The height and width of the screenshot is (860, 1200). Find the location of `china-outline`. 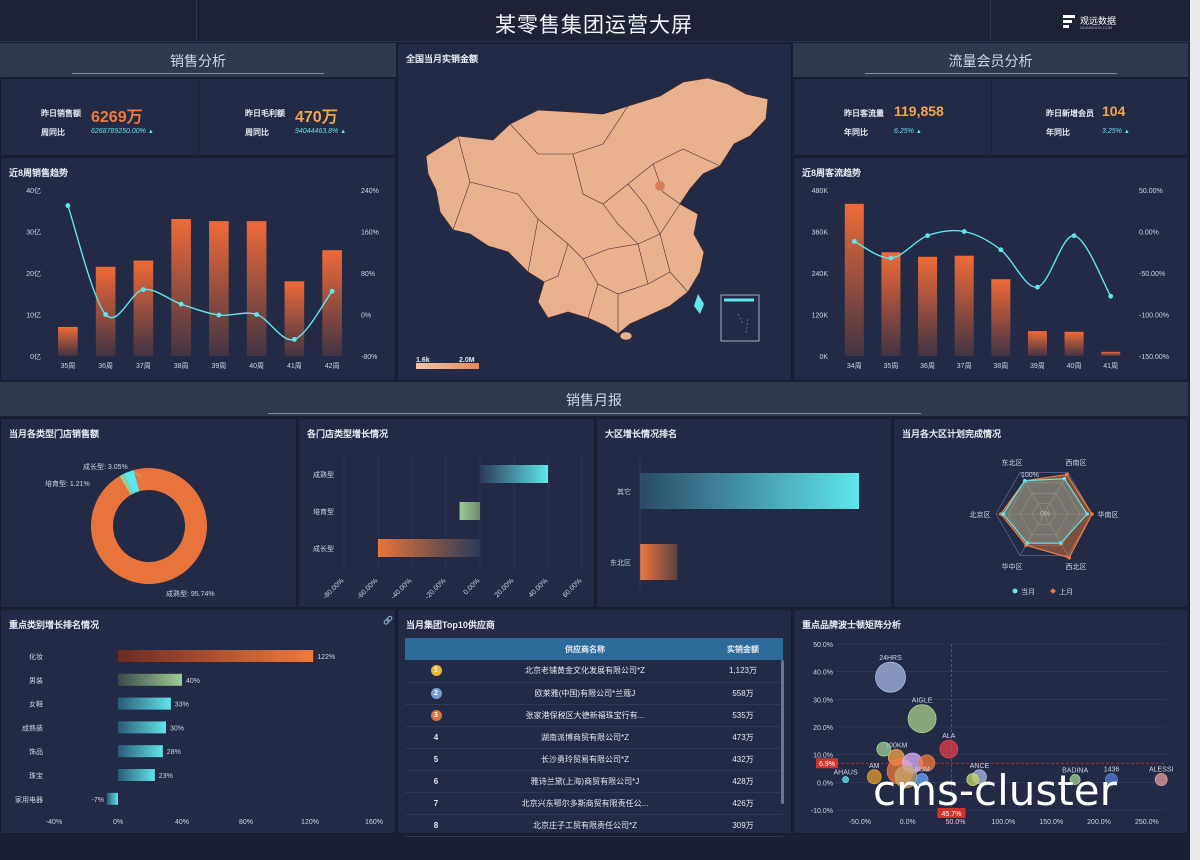

china-outline is located at coordinates (597, 206).